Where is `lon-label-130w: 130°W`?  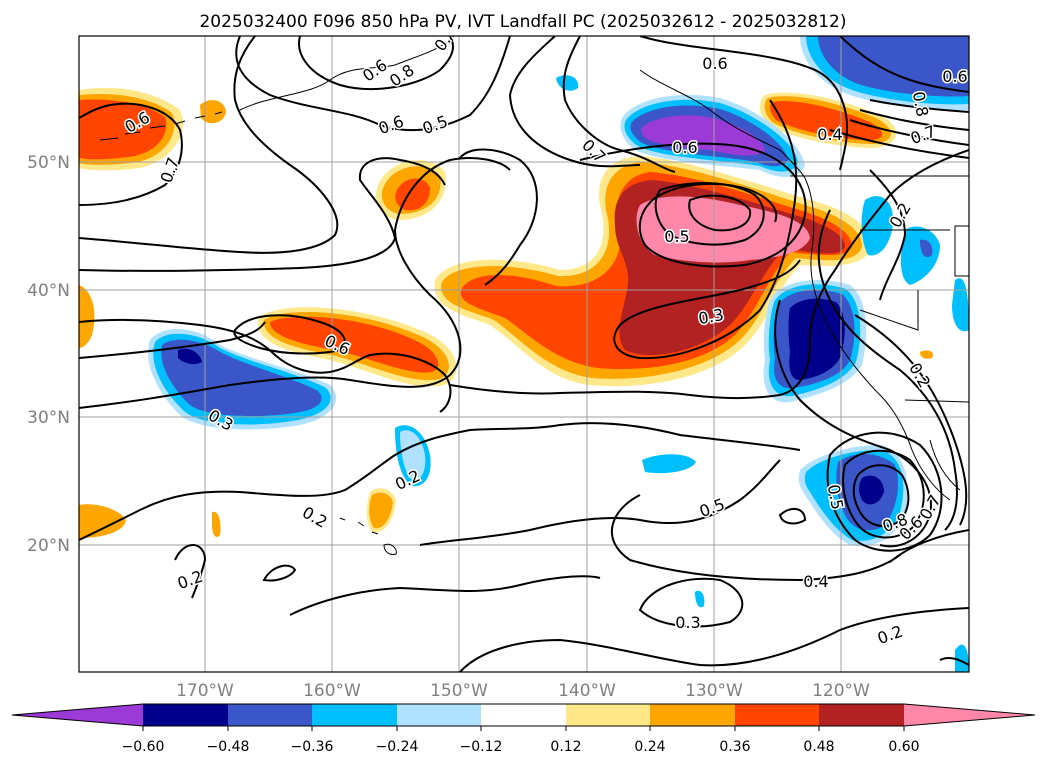
lon-label-130w: 130°W is located at coordinates (714, 691).